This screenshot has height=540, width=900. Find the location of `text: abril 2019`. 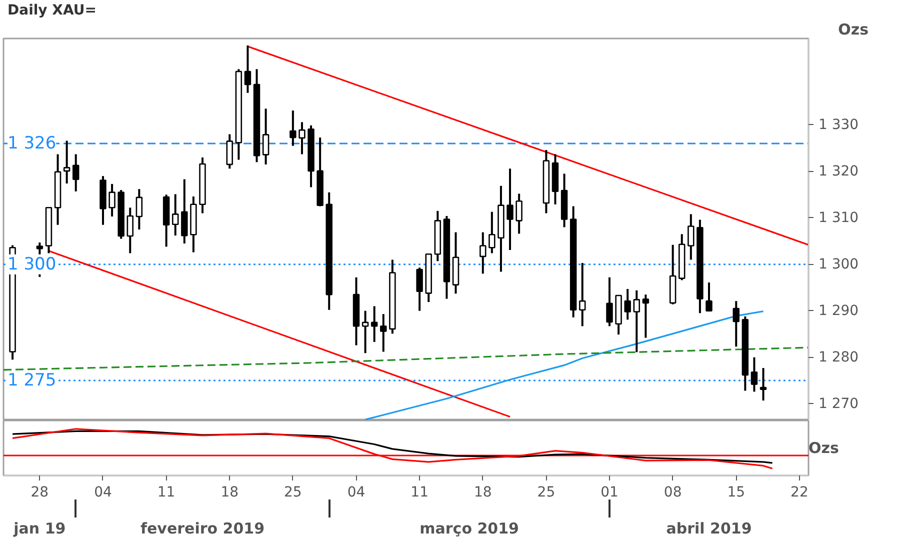

text: abril 2019 is located at coordinates (709, 529).